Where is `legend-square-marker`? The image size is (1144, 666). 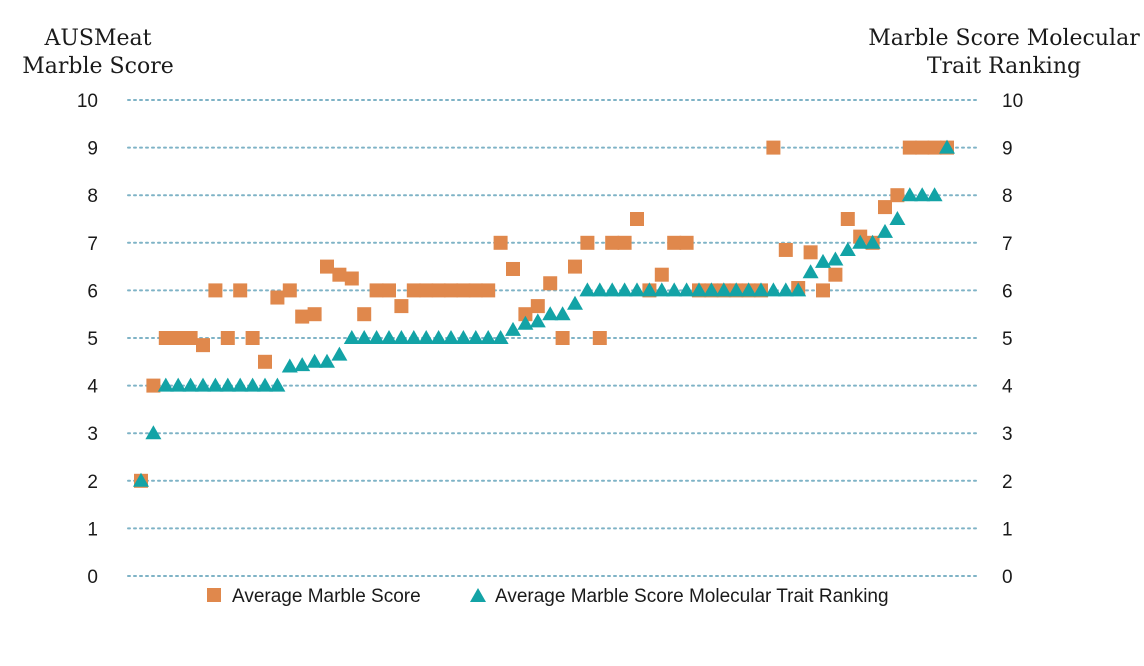
legend-square-marker is located at coordinates (214, 595).